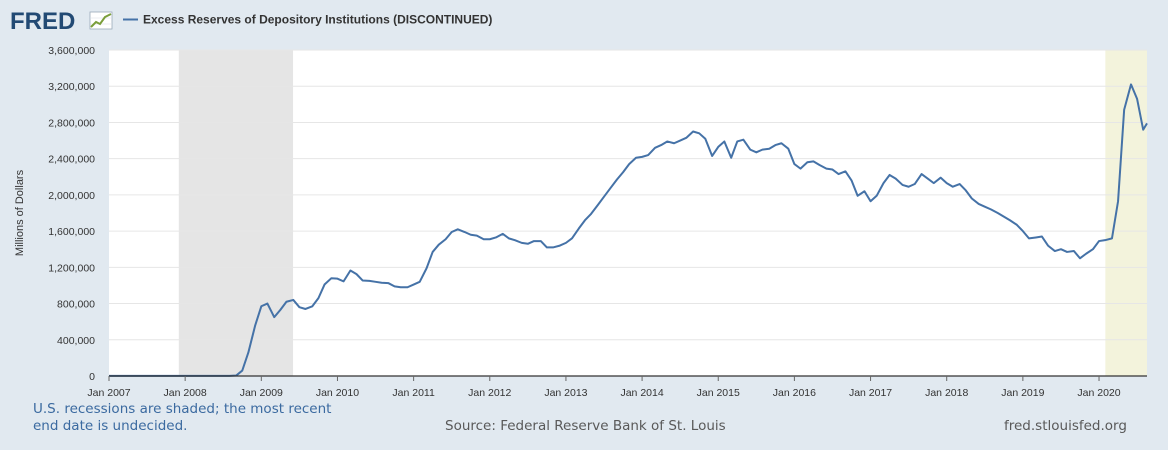  What do you see at coordinates (870, 393) in the screenshot?
I see `x-tick-label: Jan 2017` at bounding box center [870, 393].